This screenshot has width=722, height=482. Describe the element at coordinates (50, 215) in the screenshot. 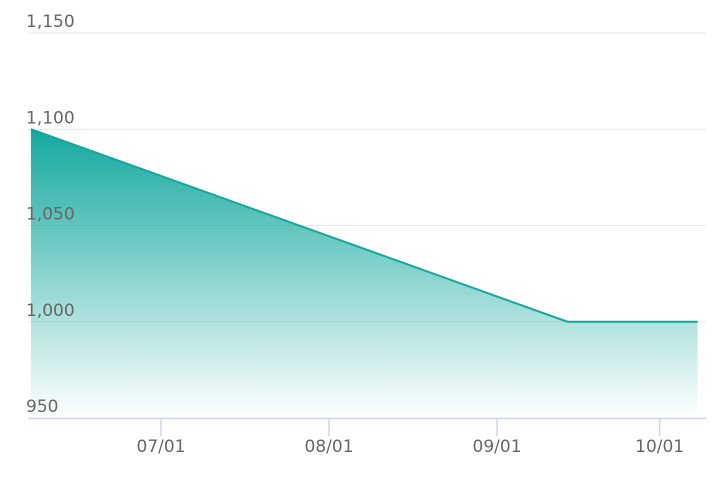

I see `y-tick-label: 1,050` at that location.